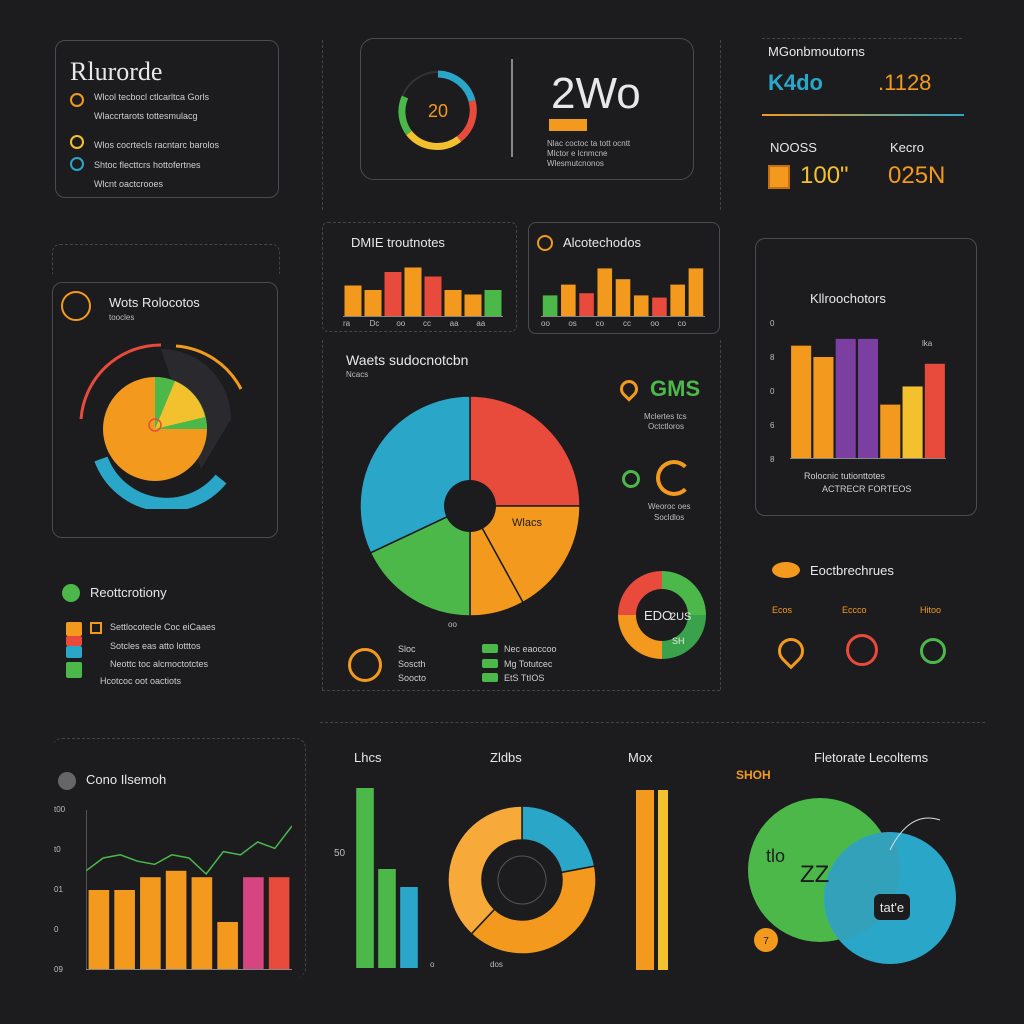  I want to click on kpi-note-1: Nlac coctoc ta tott ocntt, so click(589, 143).